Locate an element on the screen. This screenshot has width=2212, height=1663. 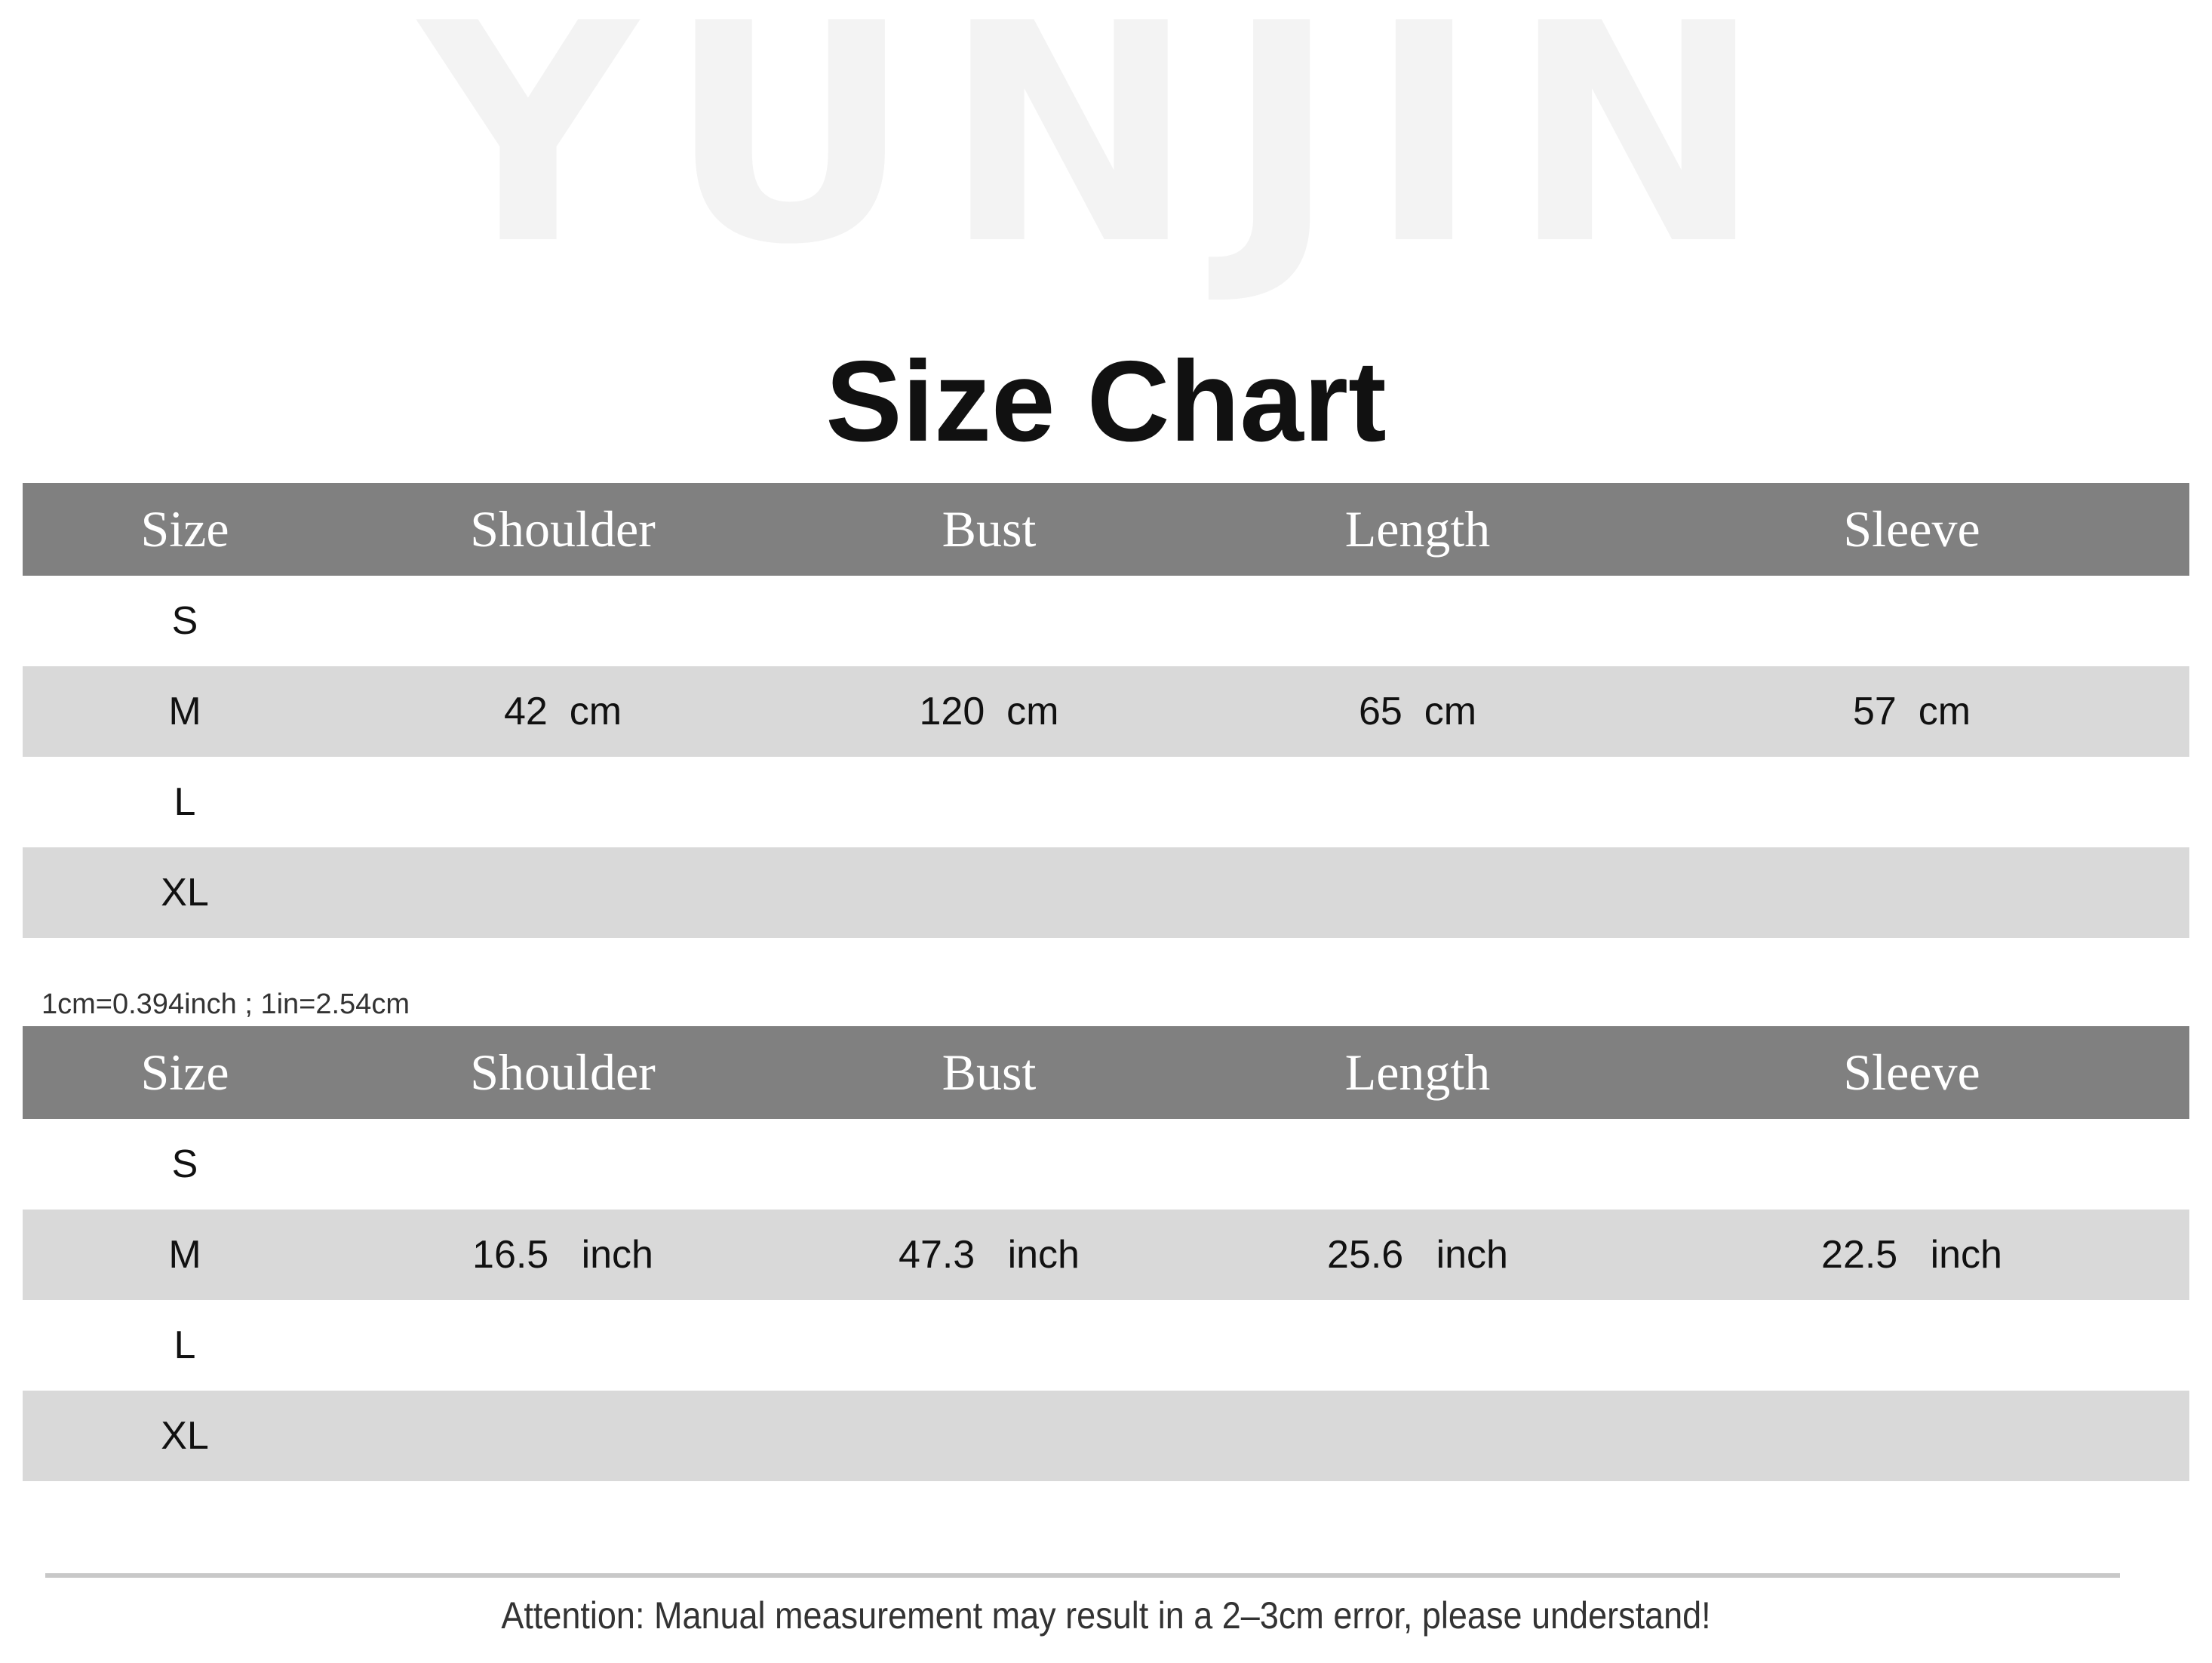
table-cell: 57 cm is located at coordinates (1911, 711).